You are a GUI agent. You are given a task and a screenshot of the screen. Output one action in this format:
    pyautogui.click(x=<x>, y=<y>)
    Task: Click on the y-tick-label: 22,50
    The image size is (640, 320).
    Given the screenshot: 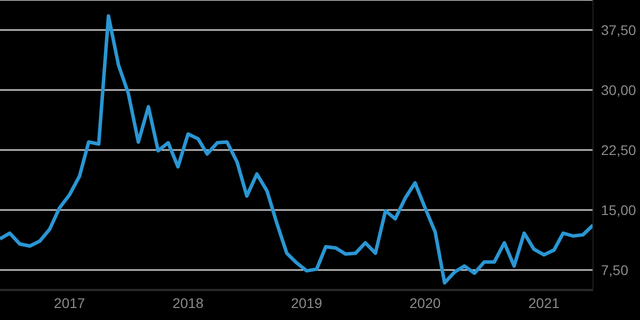 What is the action you would take?
    pyautogui.click(x=618, y=150)
    